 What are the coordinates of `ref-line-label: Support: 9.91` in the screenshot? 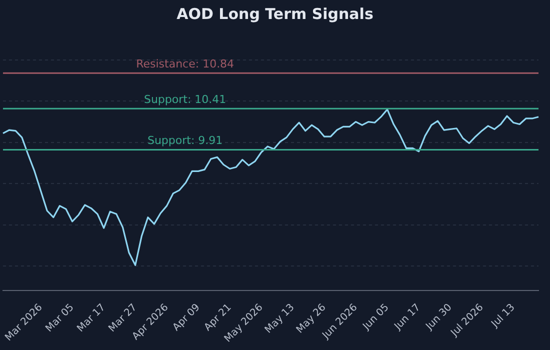 It's located at (185, 141).